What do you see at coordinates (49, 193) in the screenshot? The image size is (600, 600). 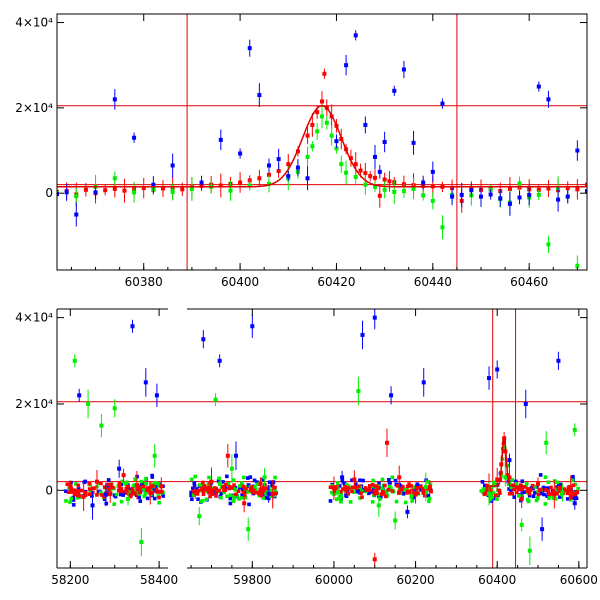 I see `top-y-tick-label: 0` at bounding box center [49, 193].